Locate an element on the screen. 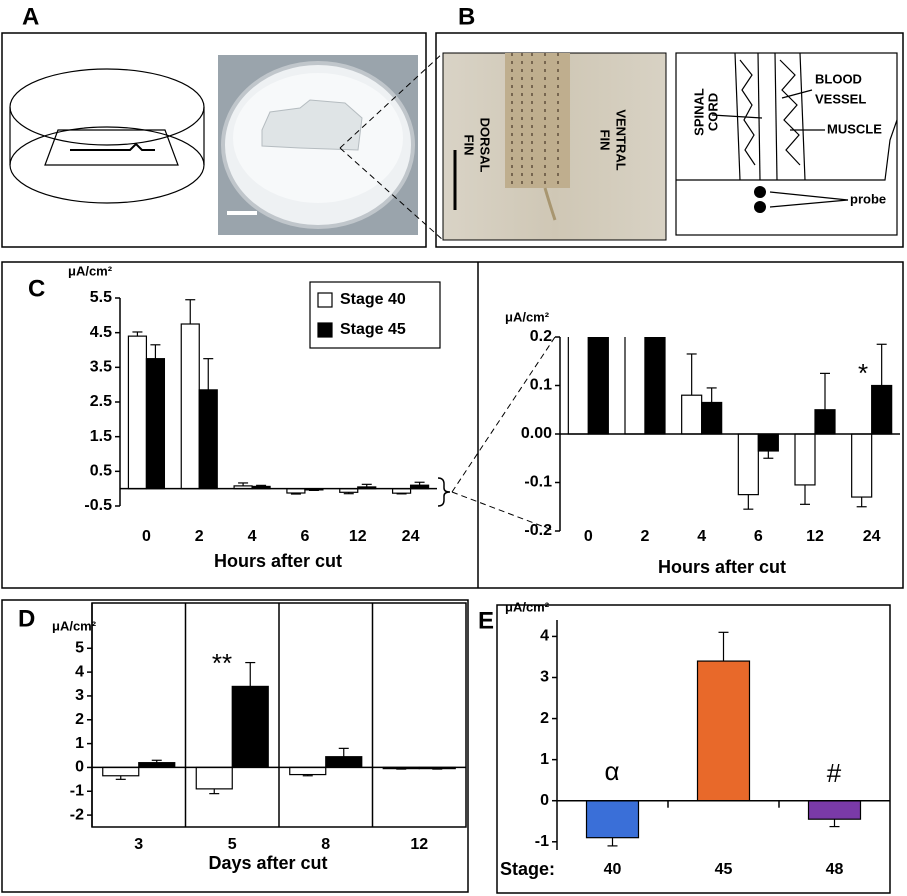 The width and height of the screenshot is (907, 896). dish-photo is located at coordinates (318, 145).